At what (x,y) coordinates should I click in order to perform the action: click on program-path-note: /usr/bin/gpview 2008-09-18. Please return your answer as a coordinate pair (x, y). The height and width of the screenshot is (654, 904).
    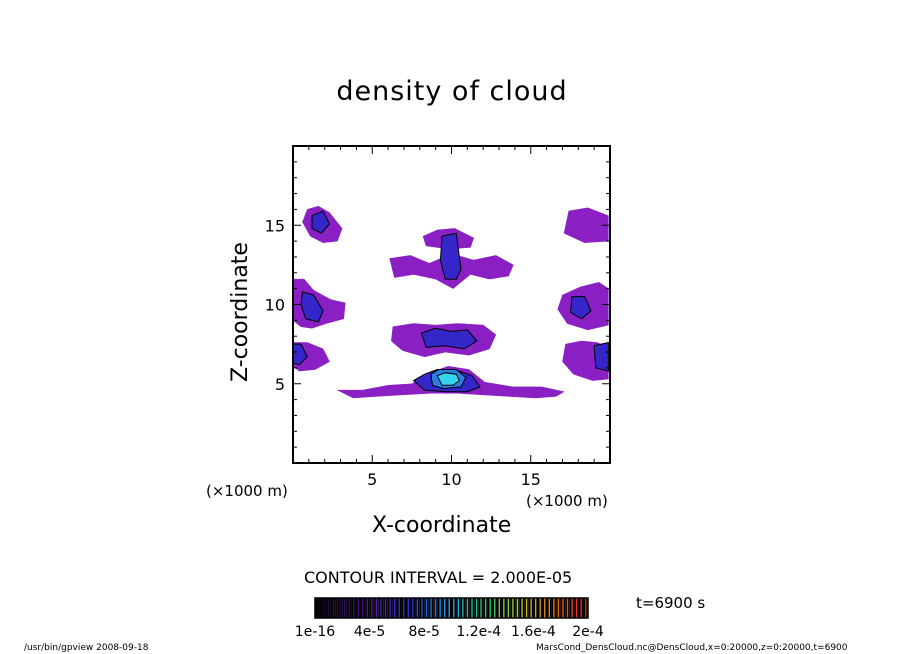
    Looking at the image, I should click on (86, 648).